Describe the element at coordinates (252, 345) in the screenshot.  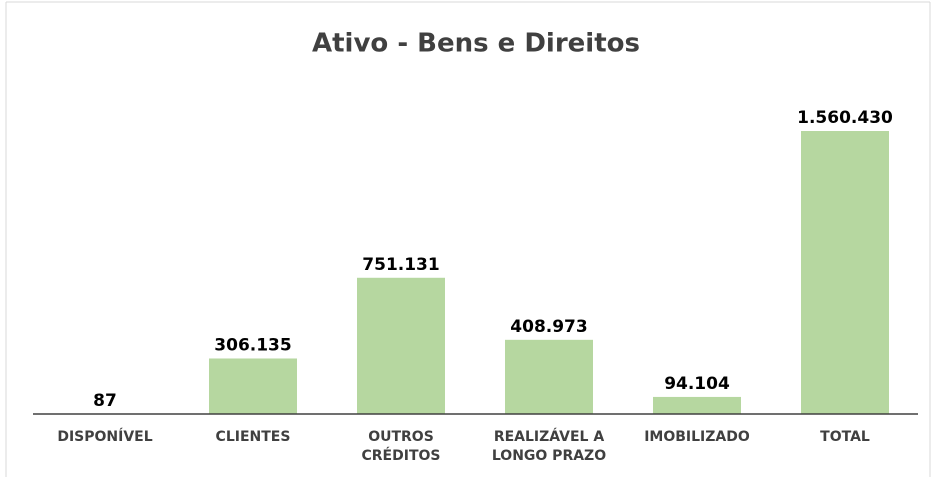
I see `data-label: 306.135` at that location.